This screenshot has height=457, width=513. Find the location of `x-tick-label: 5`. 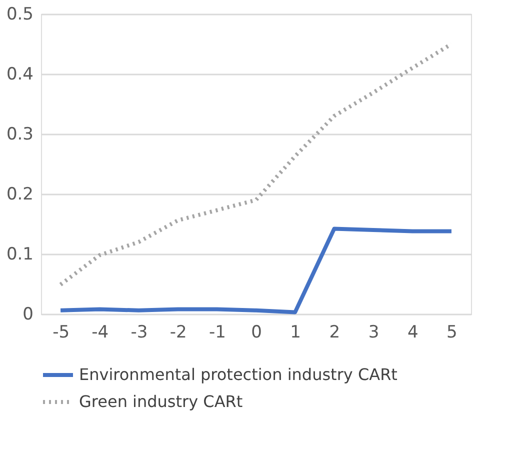

x-tick-label: 5 is located at coordinates (452, 332).